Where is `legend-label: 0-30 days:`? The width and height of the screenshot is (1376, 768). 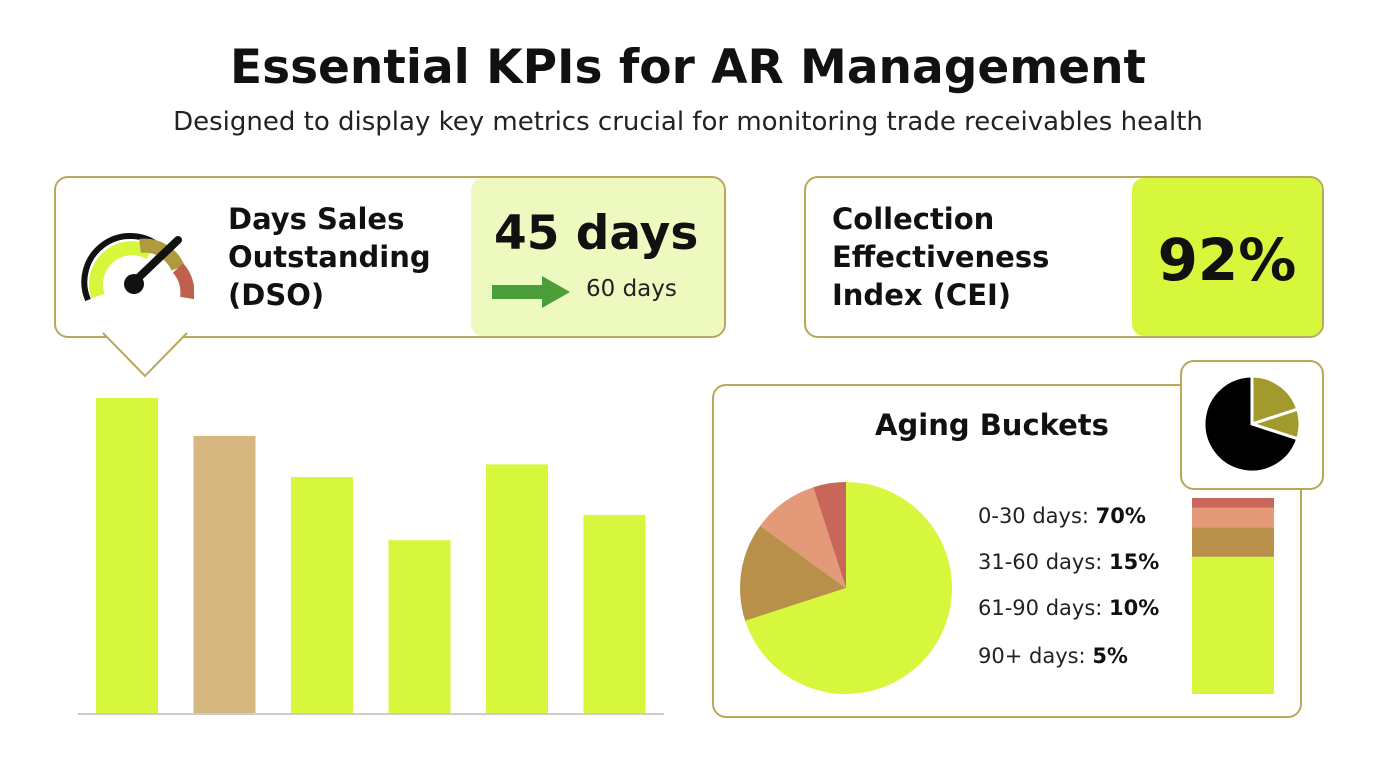 legend-label: 0-30 days: is located at coordinates (1037, 516).